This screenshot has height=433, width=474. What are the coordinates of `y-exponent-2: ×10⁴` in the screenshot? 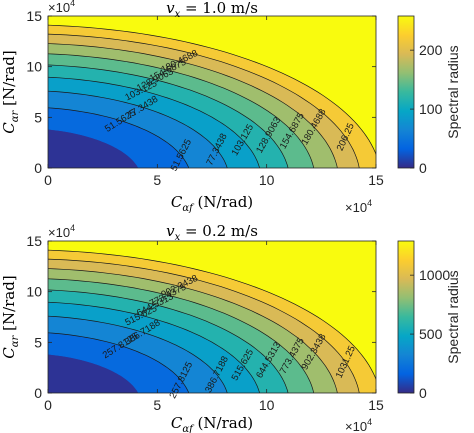 It's located at (61, 231).